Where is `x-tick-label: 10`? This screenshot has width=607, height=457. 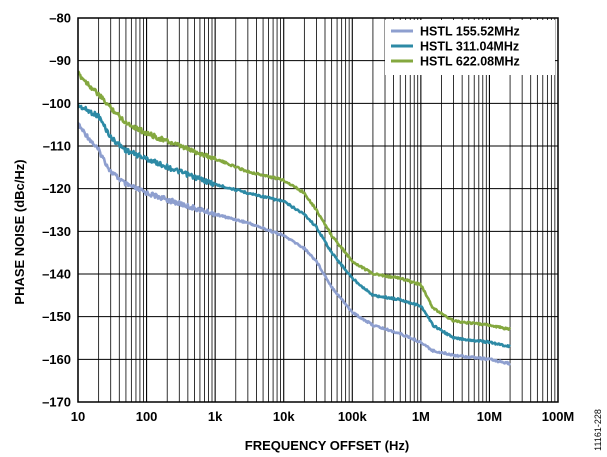 x-tick-label: 10 is located at coordinates (78, 416).